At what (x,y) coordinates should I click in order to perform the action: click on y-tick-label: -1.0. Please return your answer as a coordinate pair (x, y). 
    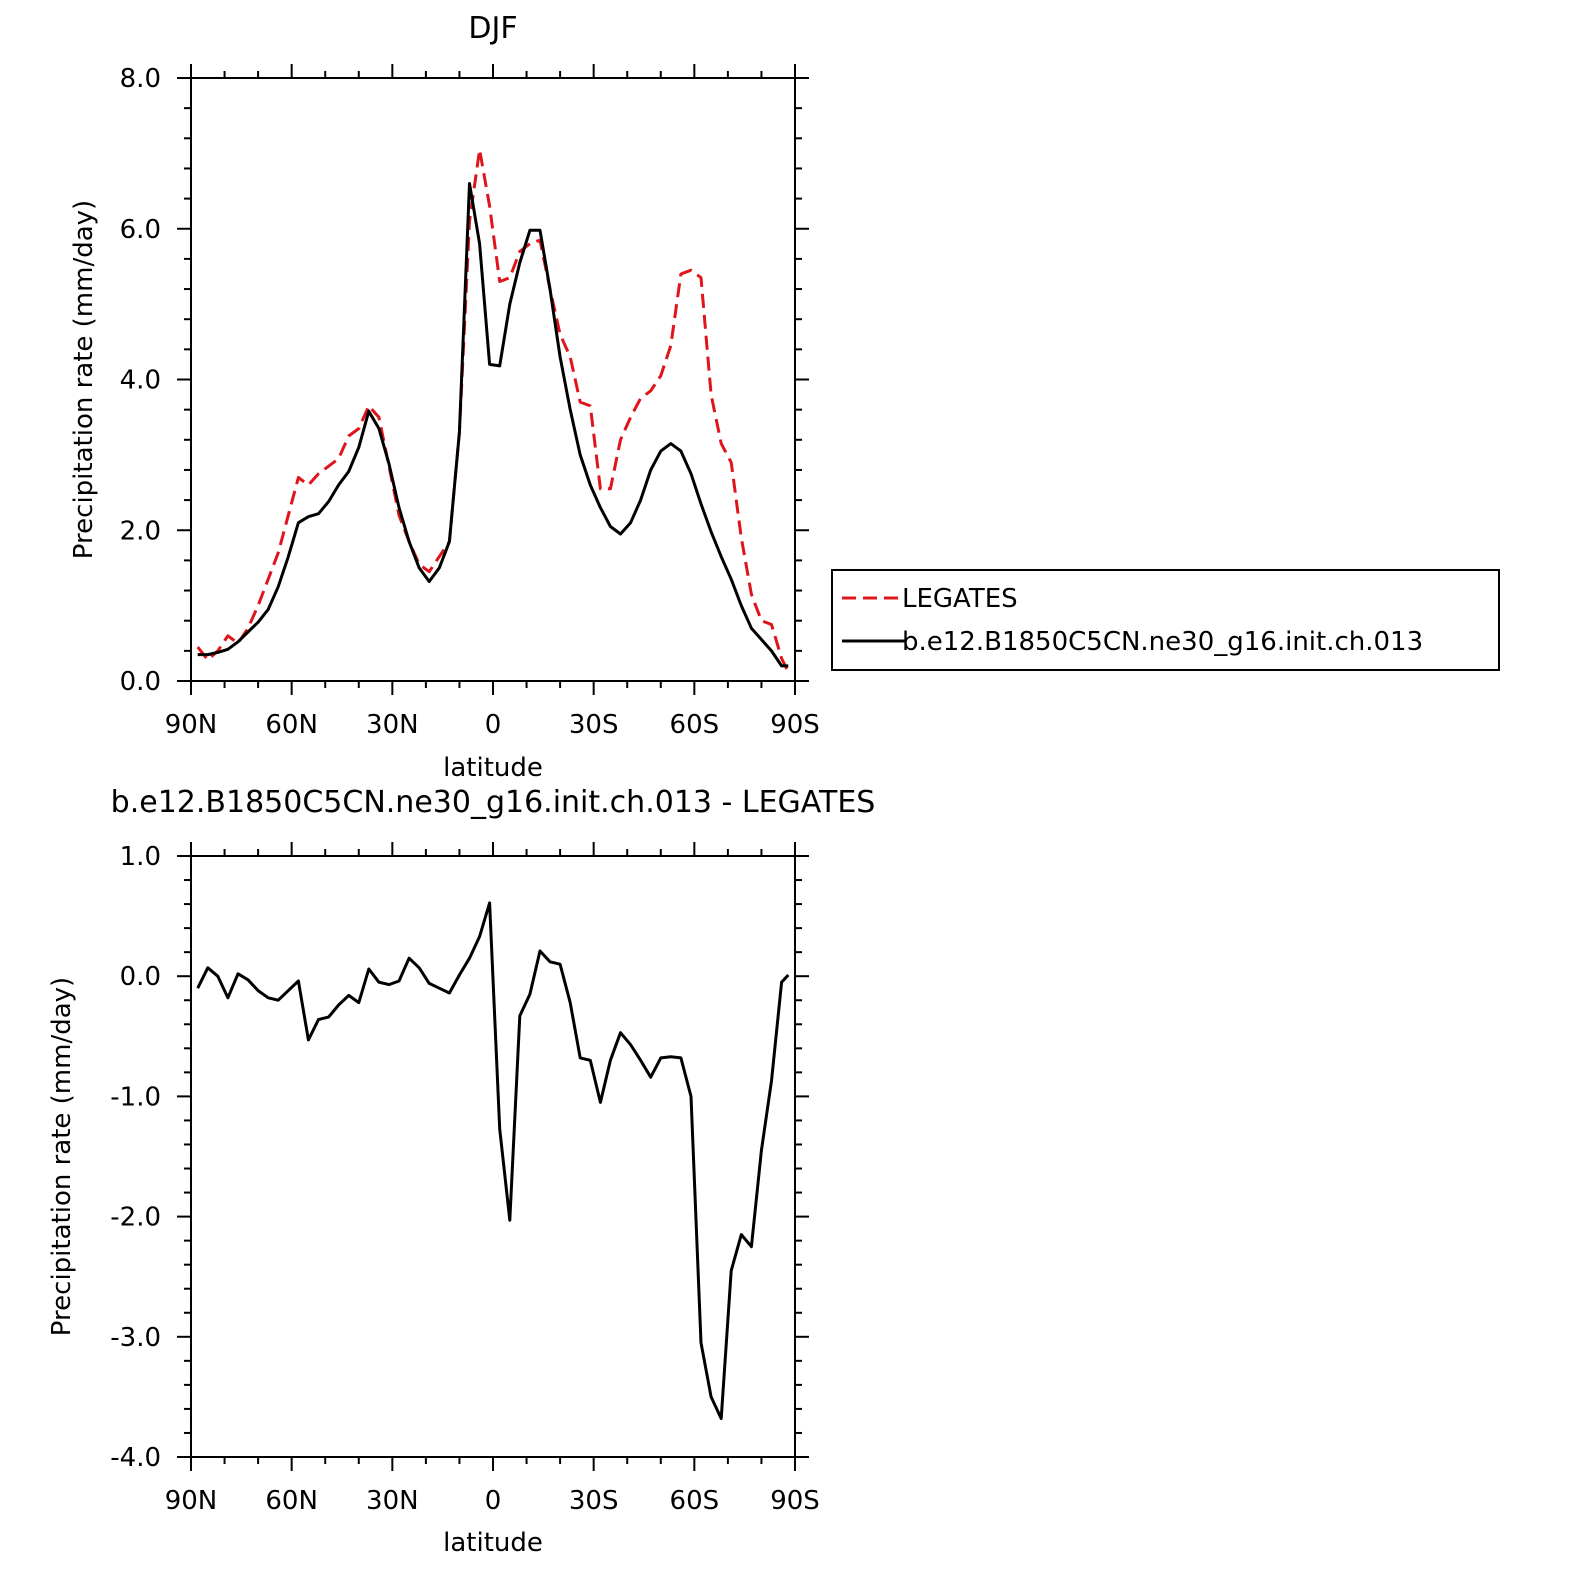
    Looking at the image, I should click on (135, 1097).